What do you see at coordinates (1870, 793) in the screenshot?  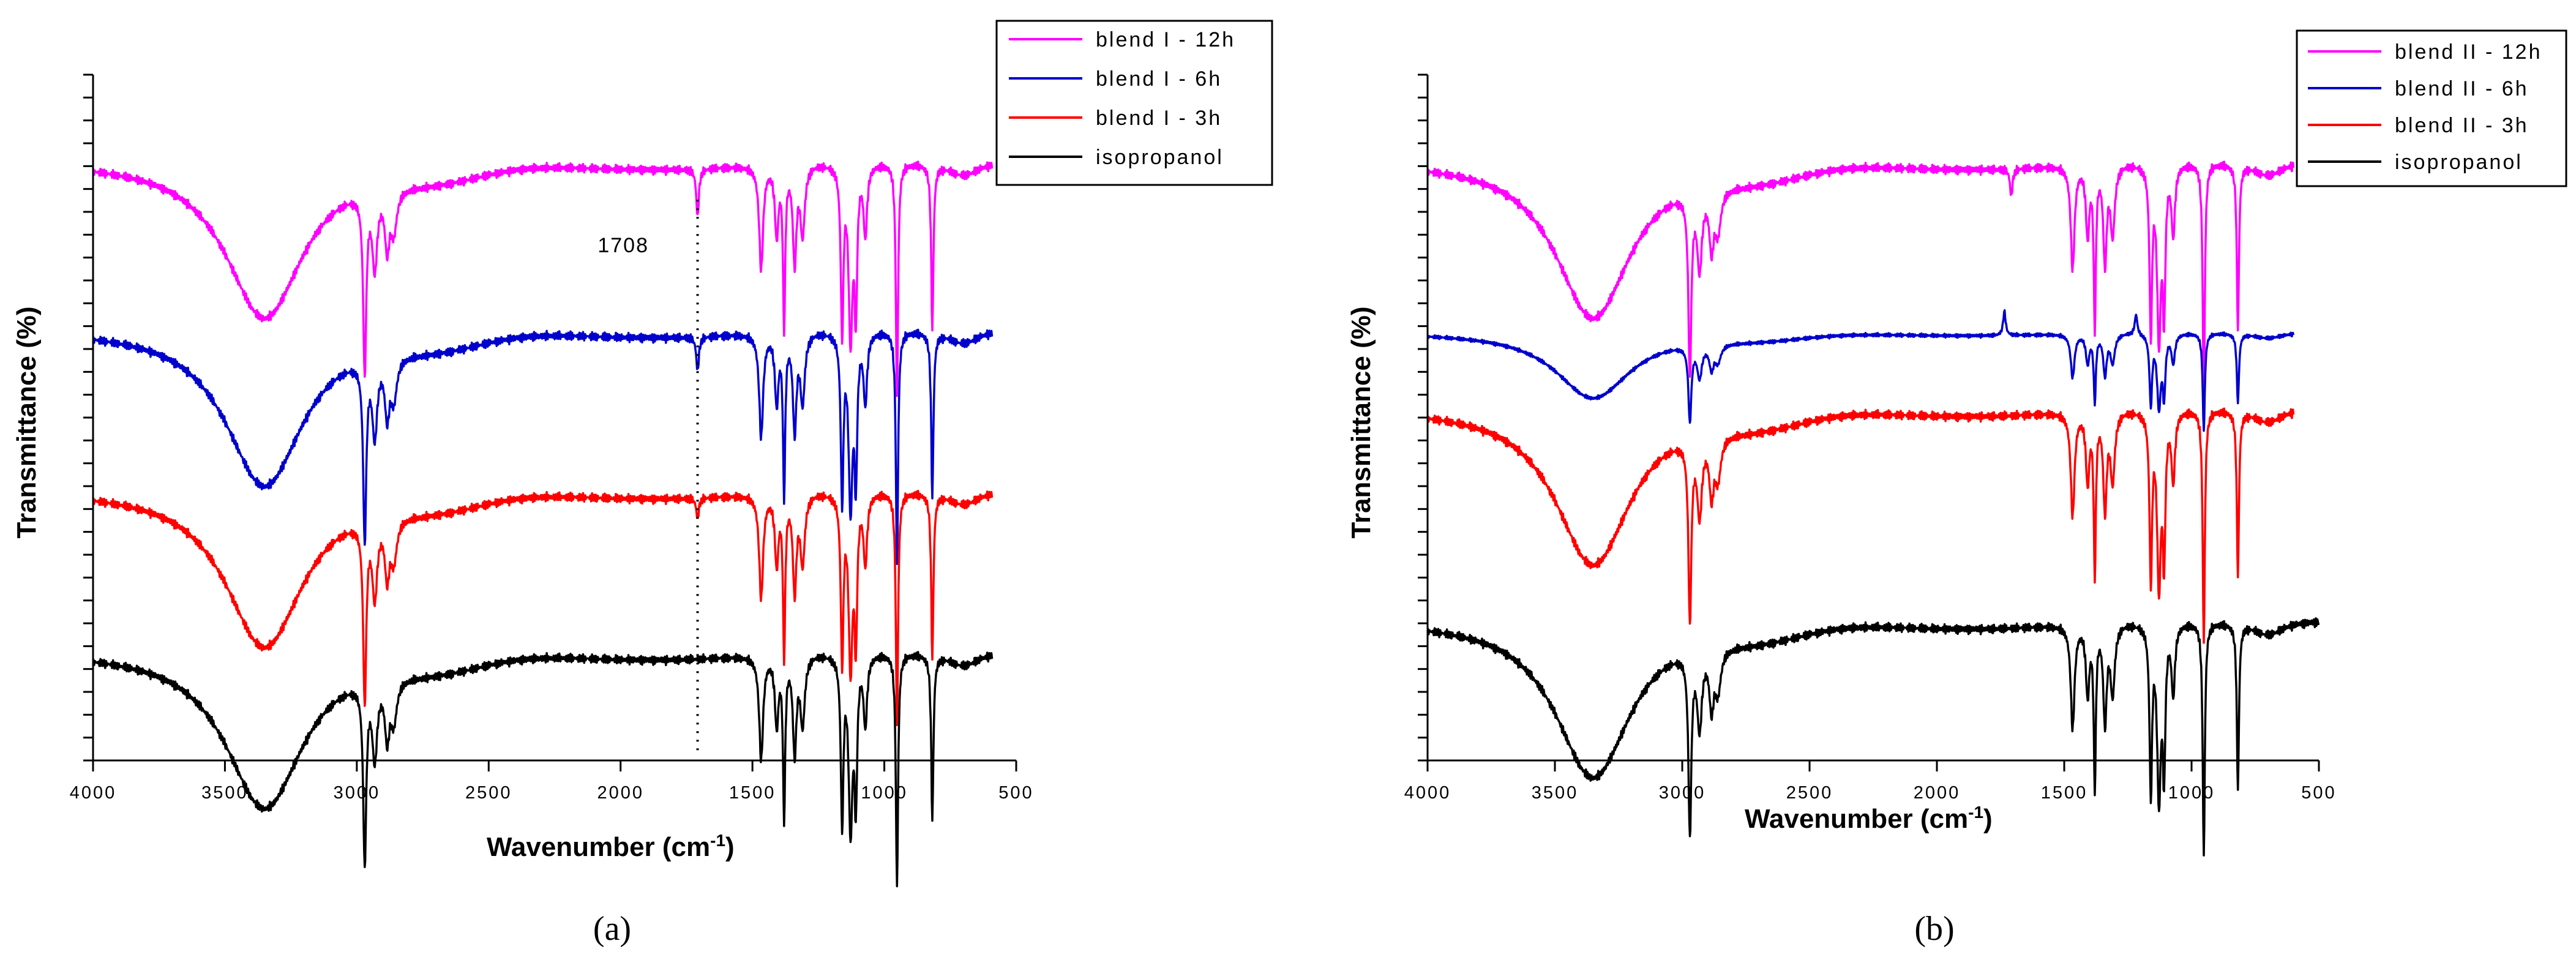 I see `panel-b-x-tick-labels: 4000 3500 3000 2500 2000 1500 1000 500` at bounding box center [1870, 793].